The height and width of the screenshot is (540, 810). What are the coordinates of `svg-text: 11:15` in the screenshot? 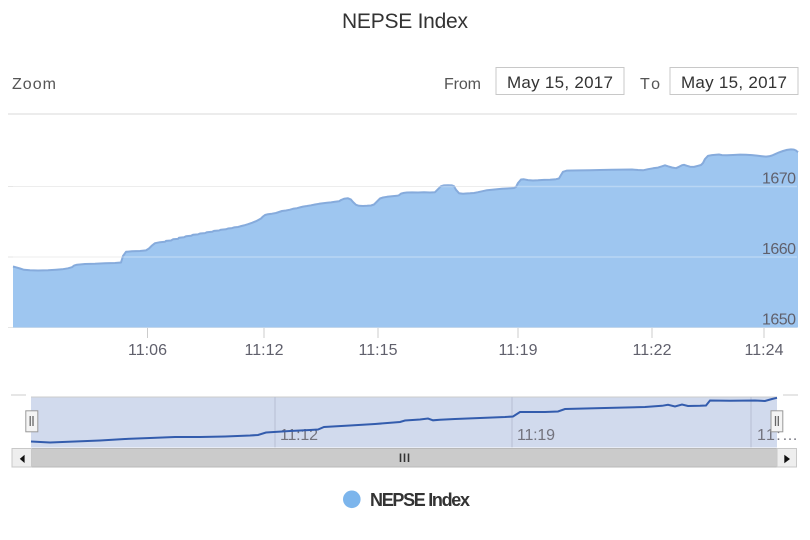 It's located at (378, 350).